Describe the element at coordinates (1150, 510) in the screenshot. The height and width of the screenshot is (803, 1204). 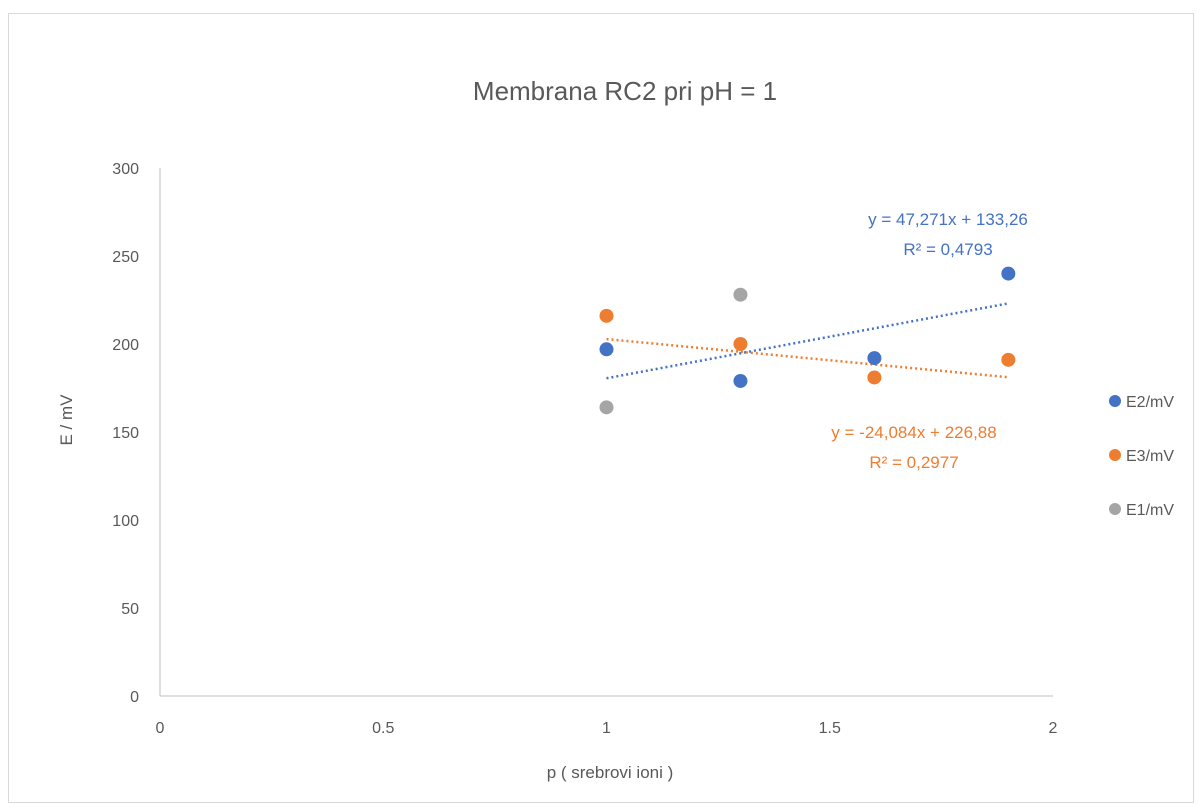
I see `legend-label: E1/mV` at that location.